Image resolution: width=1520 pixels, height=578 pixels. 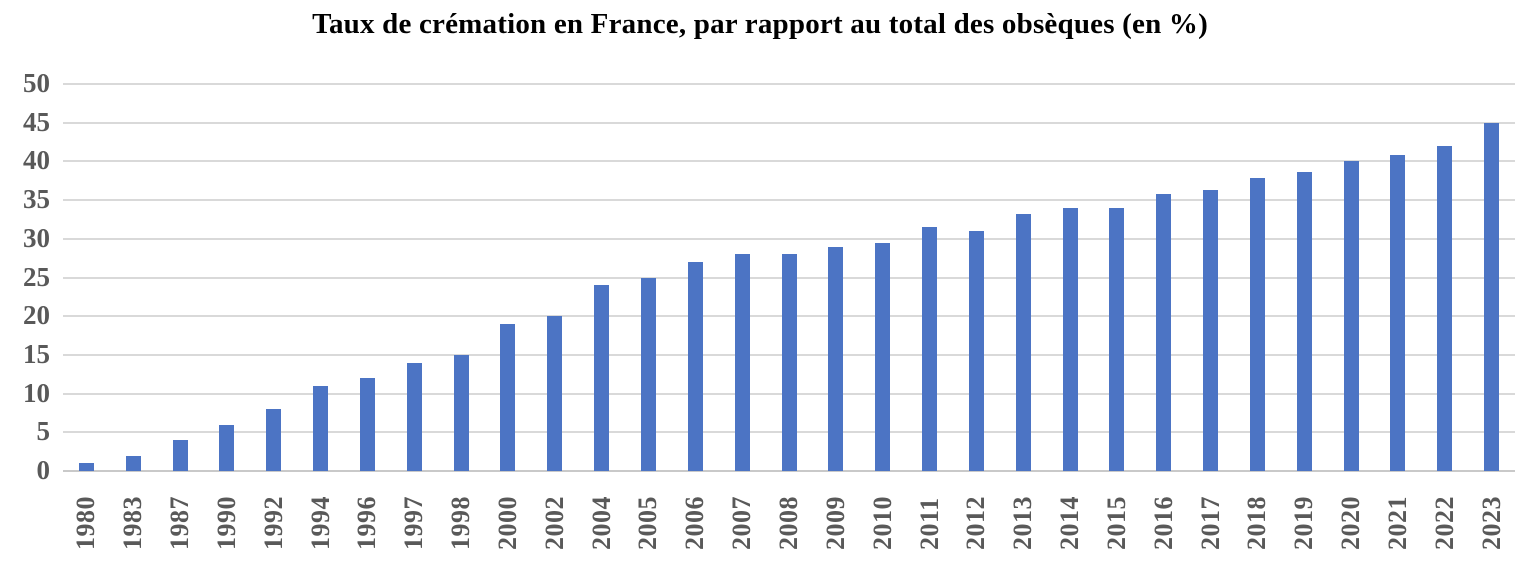 I want to click on bar-2020, so click(x=1351, y=316).